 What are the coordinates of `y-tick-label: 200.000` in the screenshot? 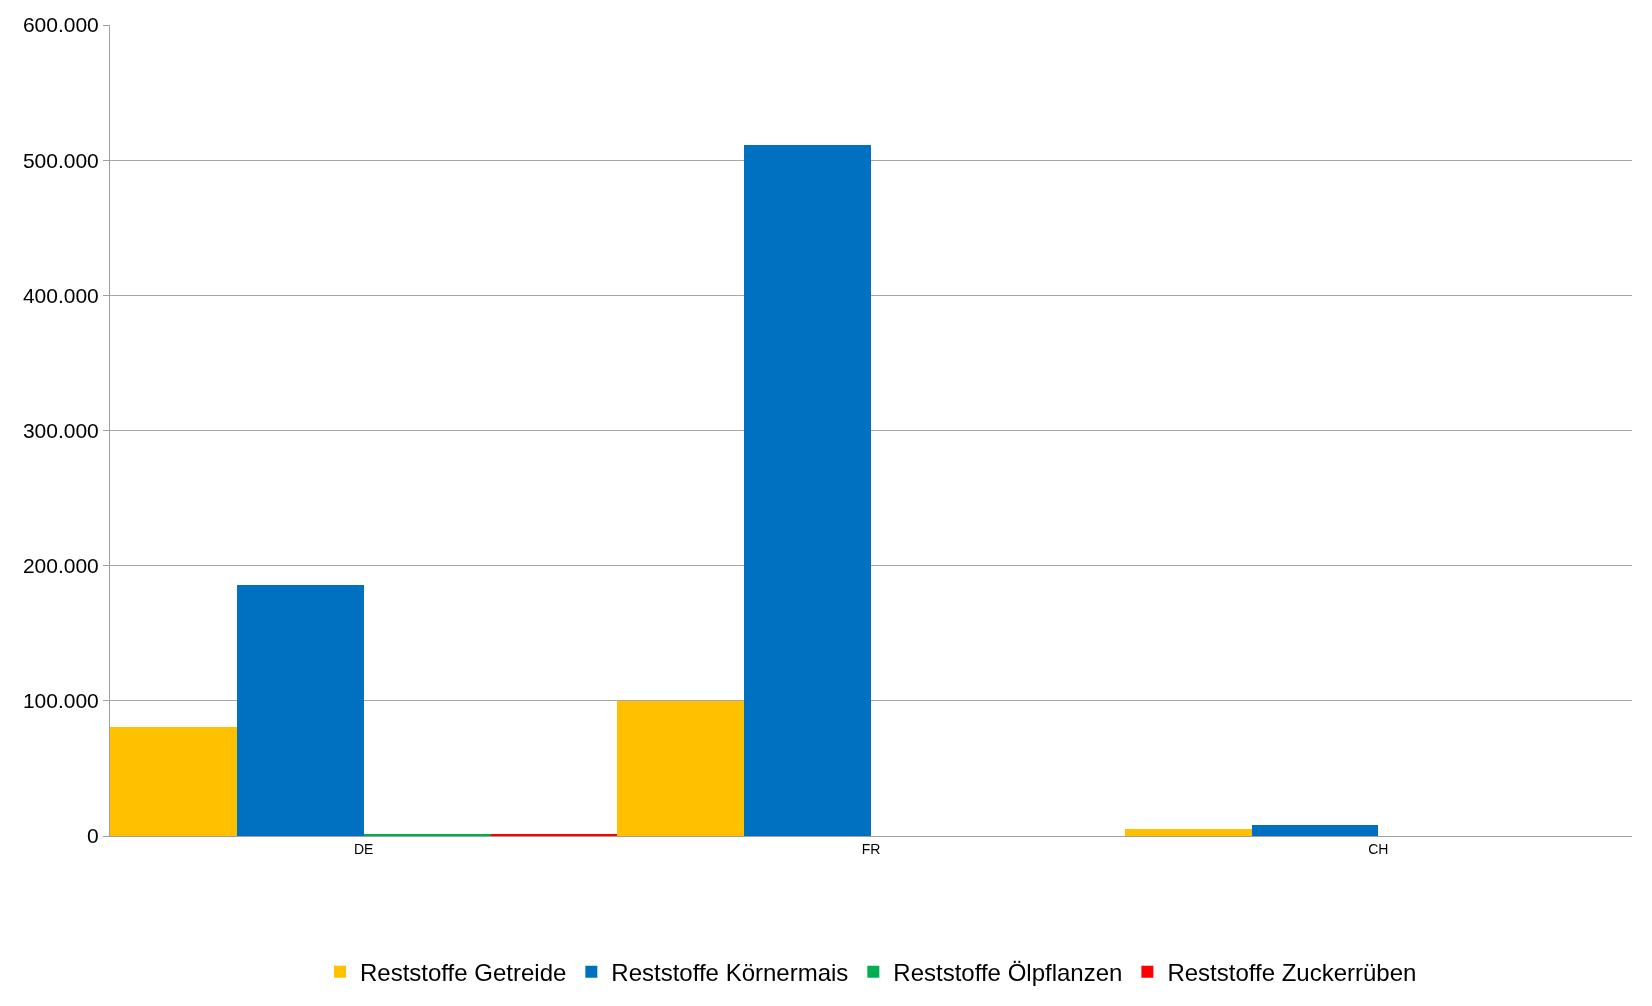 It's located at (60, 566).